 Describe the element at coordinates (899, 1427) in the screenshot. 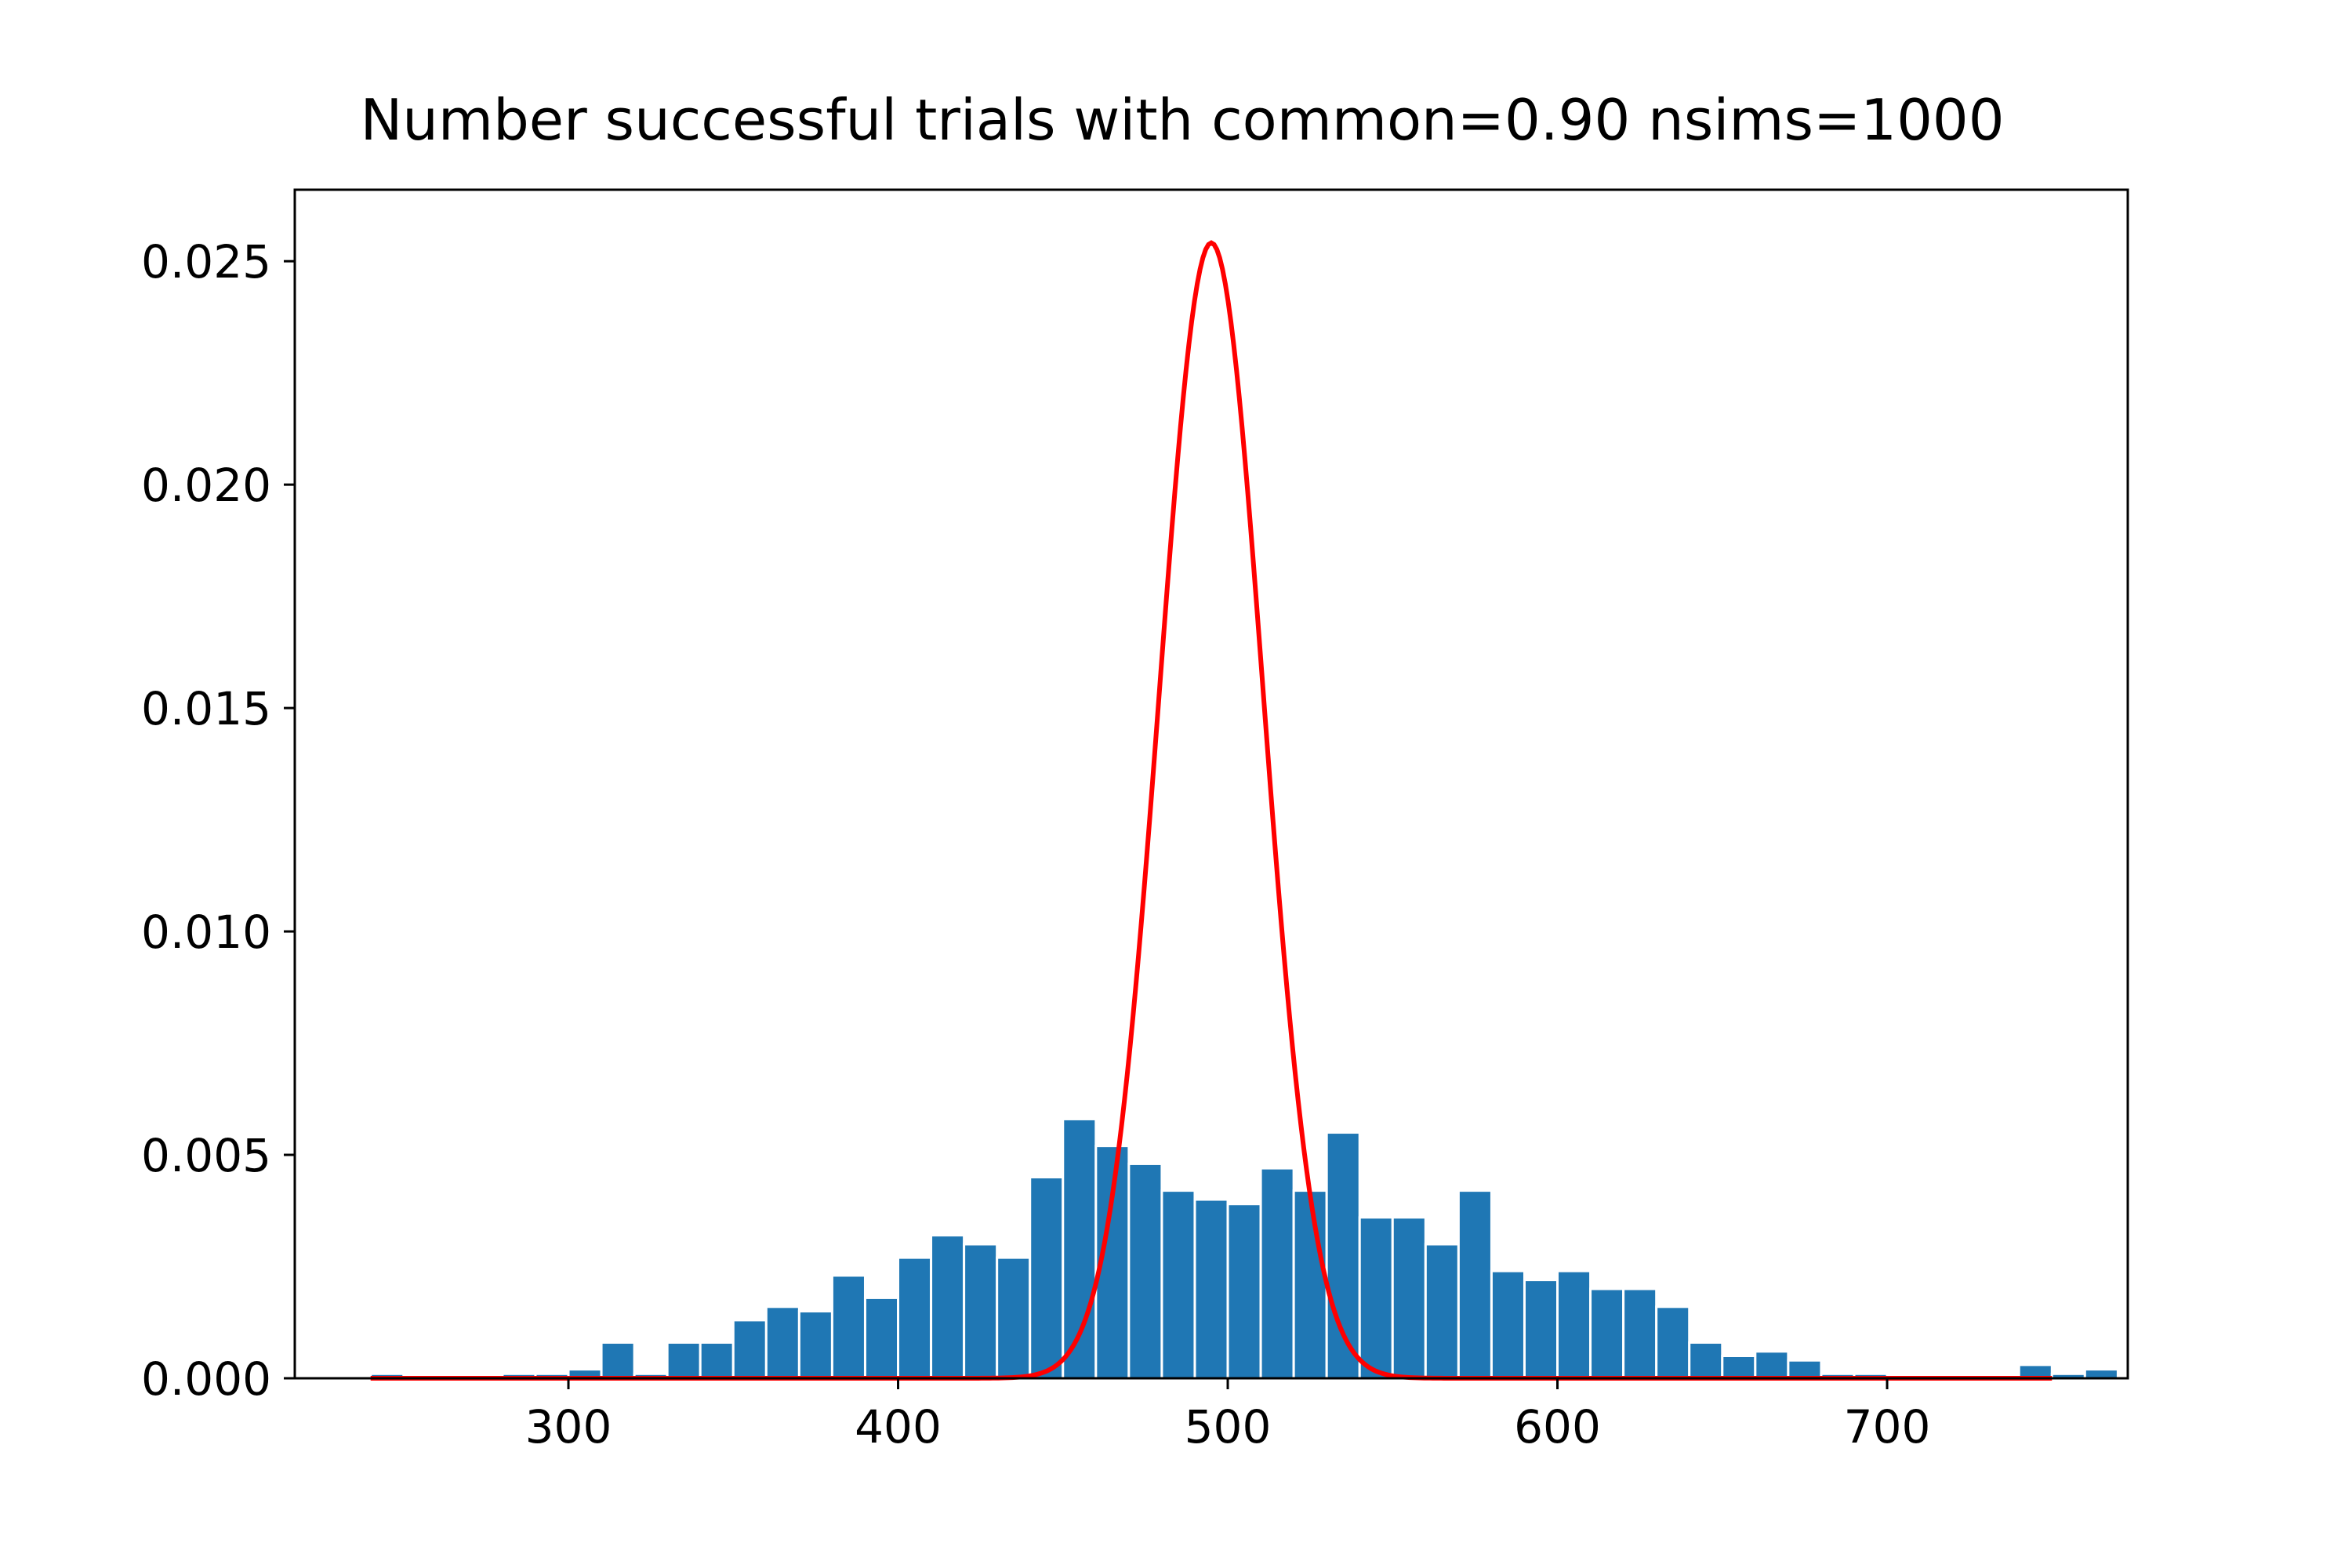

I see `x-tick-label: 400` at that location.